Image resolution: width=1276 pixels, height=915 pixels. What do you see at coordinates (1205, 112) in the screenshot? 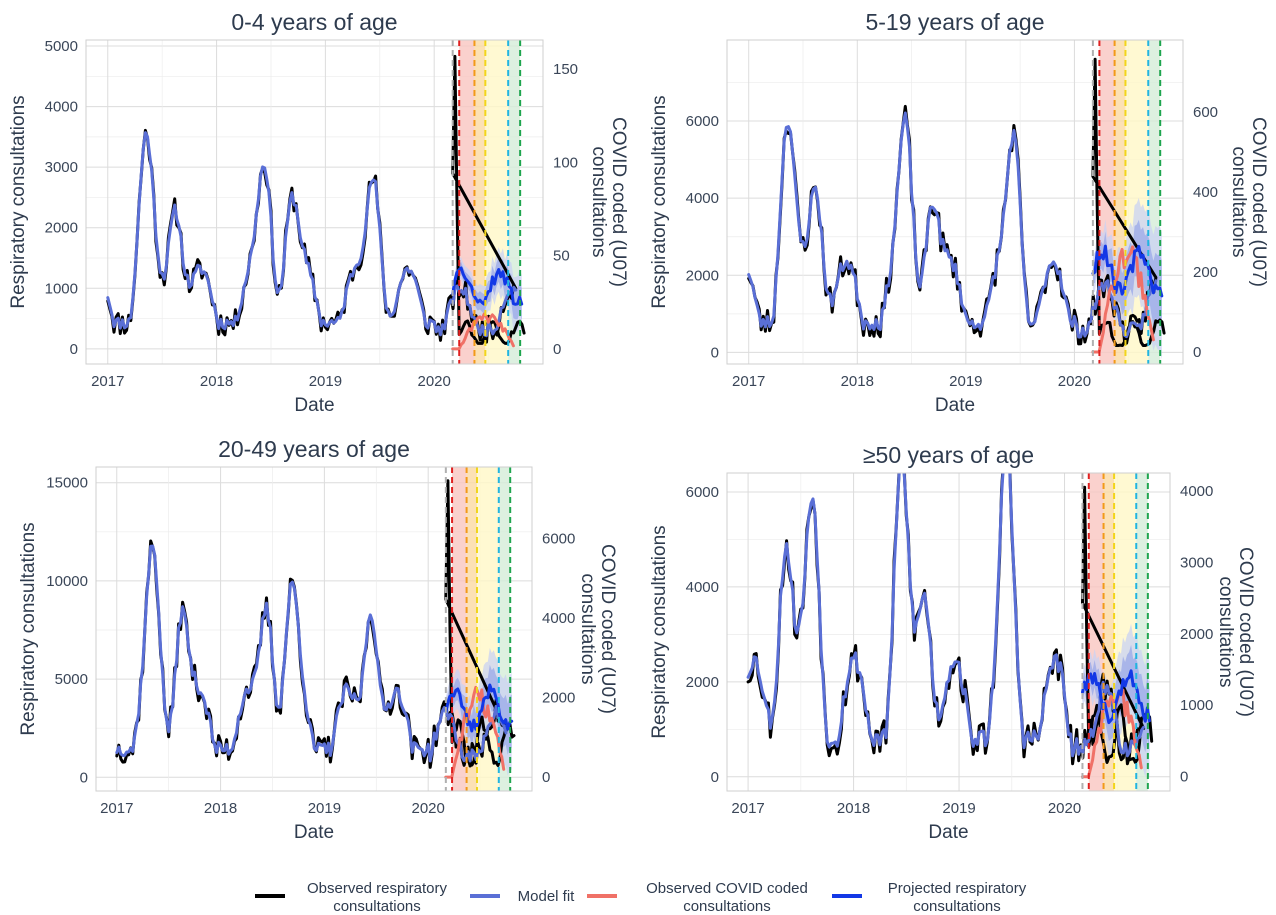
I see `y2-tick-label: 600` at bounding box center [1205, 112].